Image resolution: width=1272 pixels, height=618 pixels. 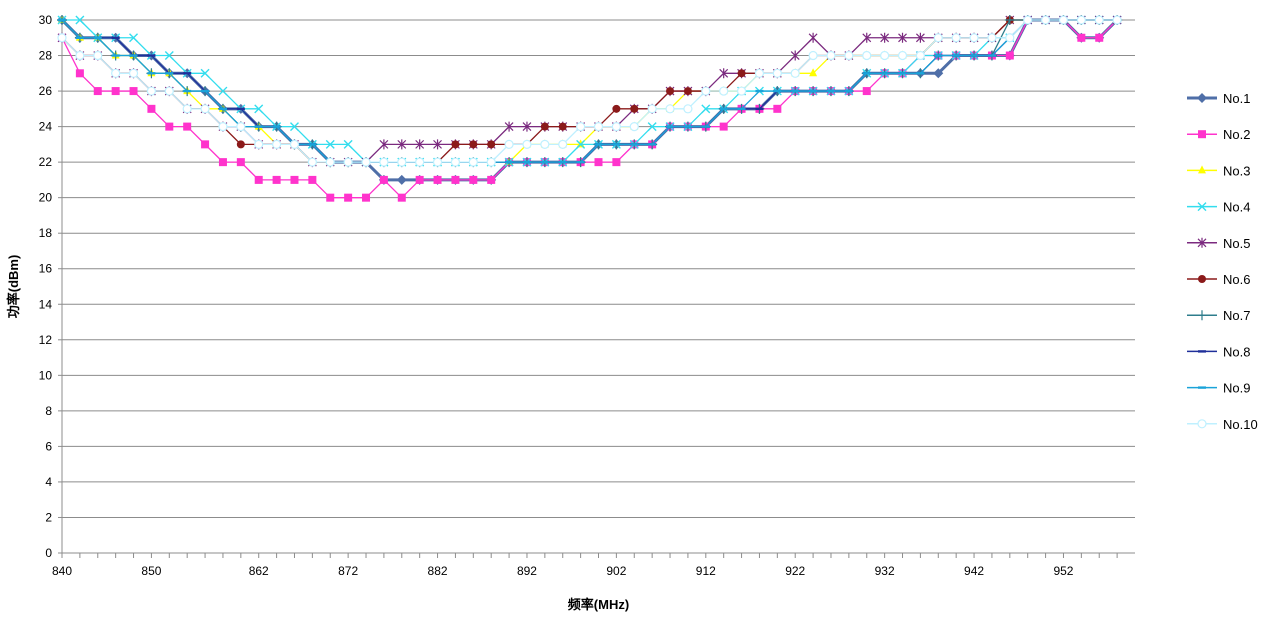 I want to click on legend-label: No.1, so click(x=1236, y=98).